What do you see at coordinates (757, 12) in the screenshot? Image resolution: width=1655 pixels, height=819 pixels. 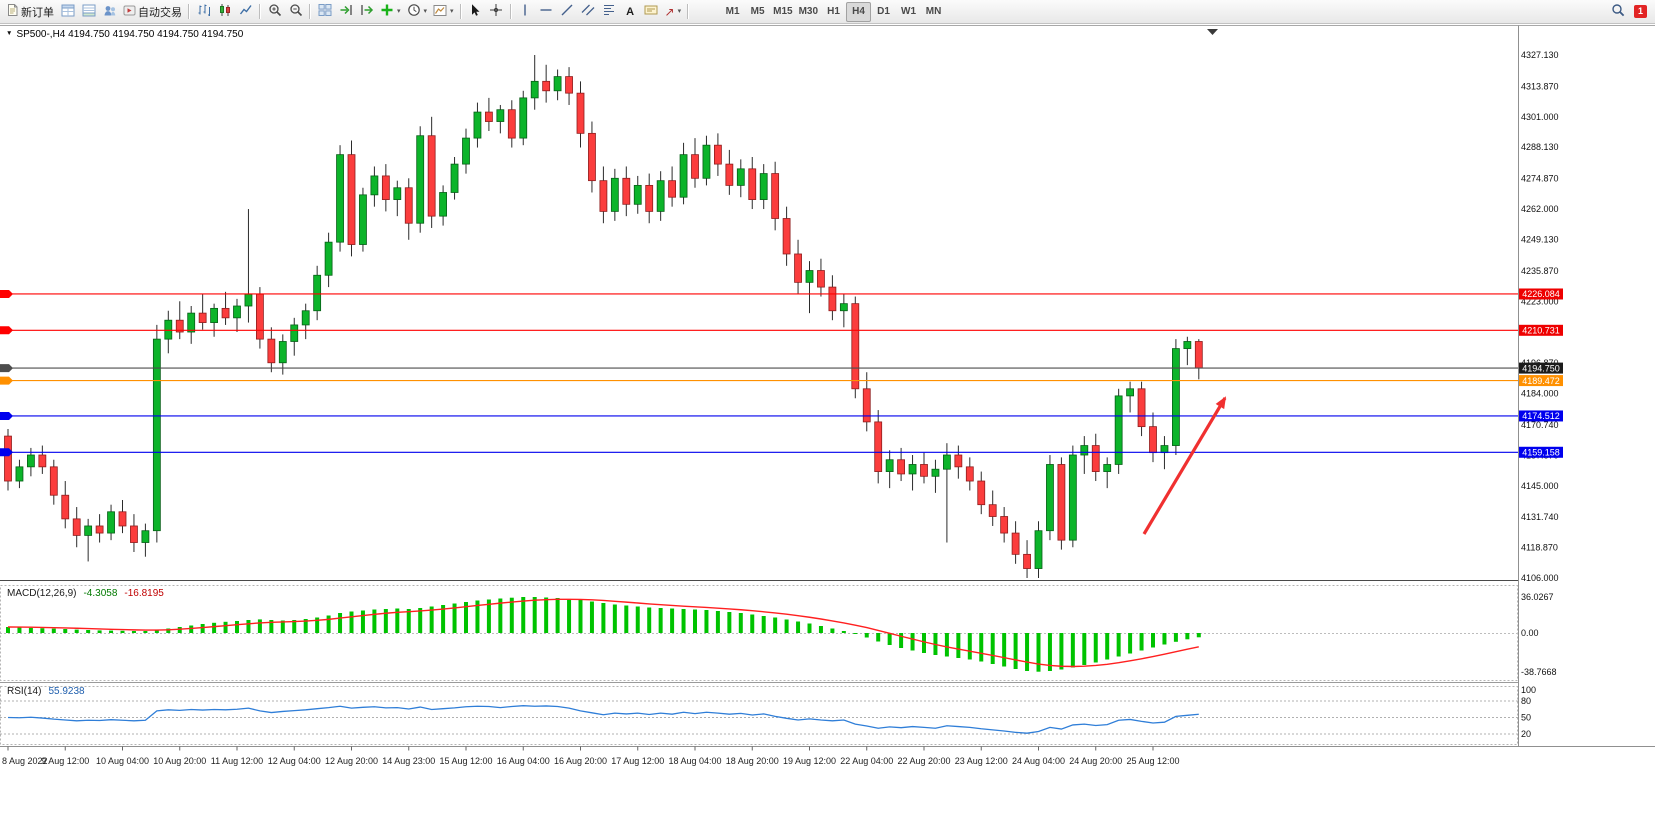 I see `timeframe-m5: M5` at bounding box center [757, 12].